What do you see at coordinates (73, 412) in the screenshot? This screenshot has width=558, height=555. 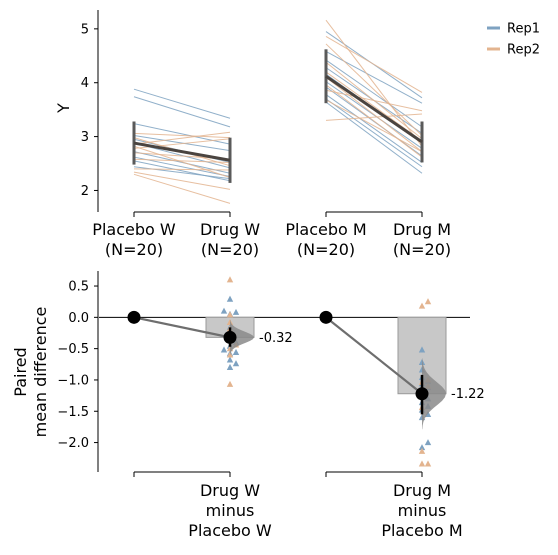 I see `y-tick-label-bottom: −1.5` at bounding box center [73, 412].